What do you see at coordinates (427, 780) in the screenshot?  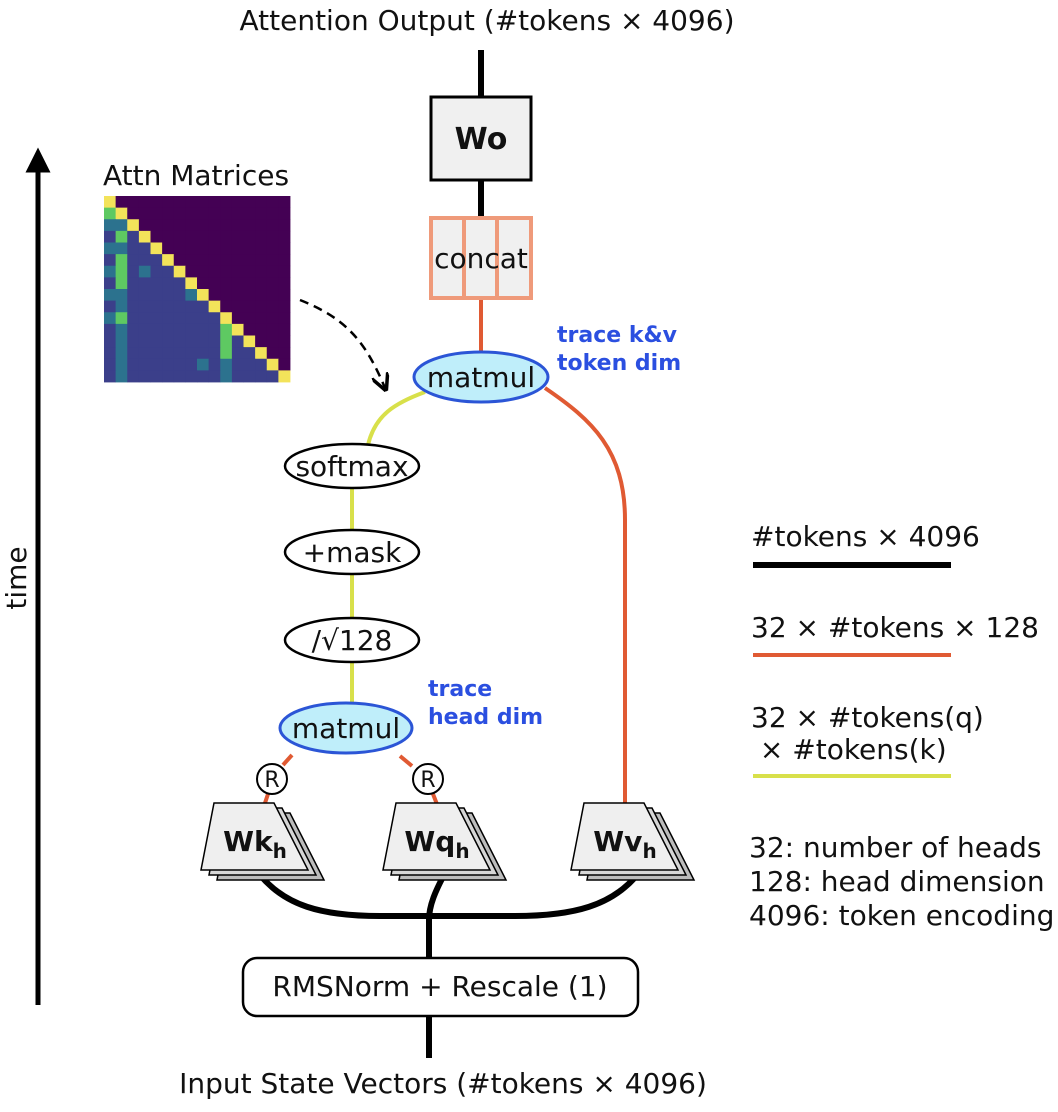 I see `rope-q-label: R` at bounding box center [427, 780].